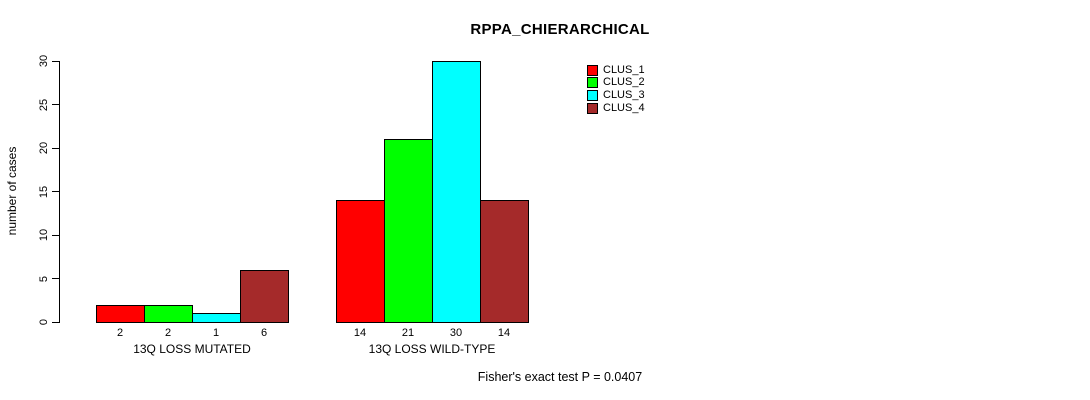 The width and height of the screenshot is (1090, 400). I want to click on legend-item-clus_4: CLUS_4, so click(616, 108).